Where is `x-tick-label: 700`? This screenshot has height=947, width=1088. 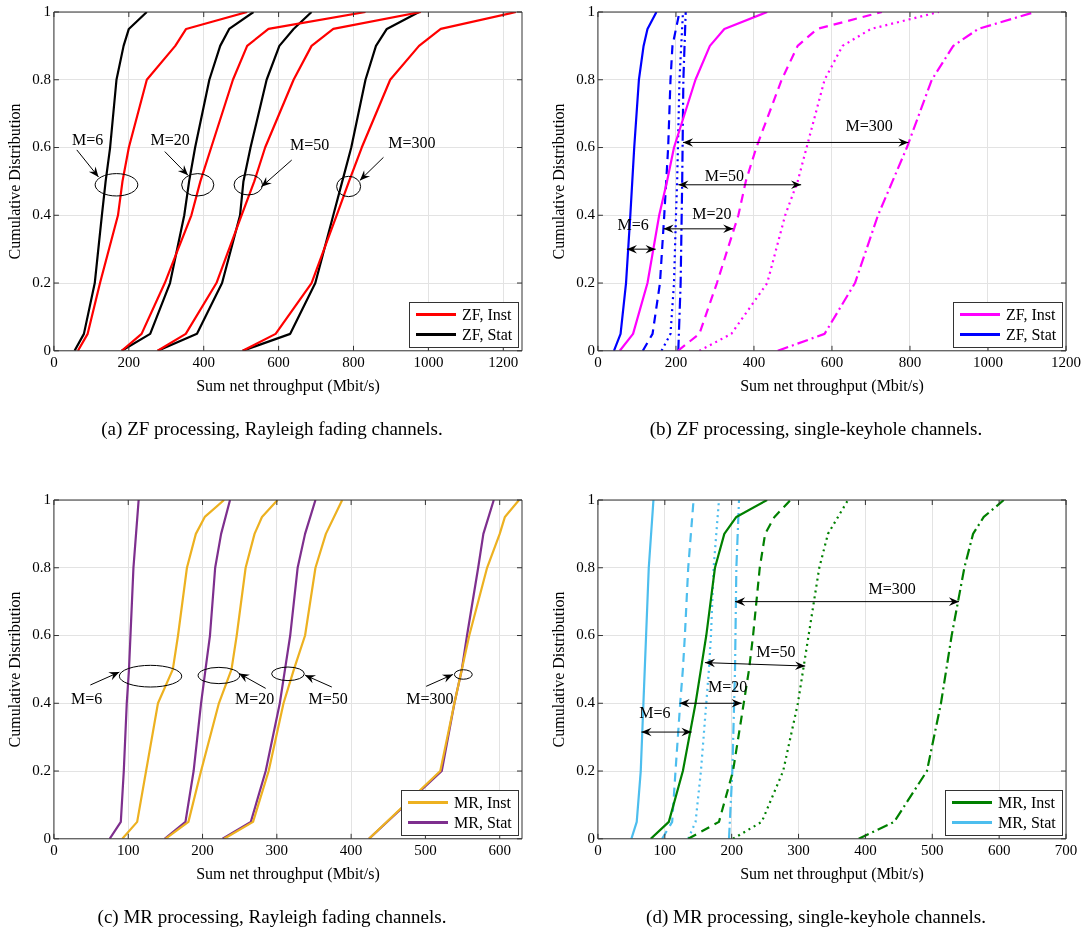 x-tick-label: 700 is located at coordinates (1066, 849).